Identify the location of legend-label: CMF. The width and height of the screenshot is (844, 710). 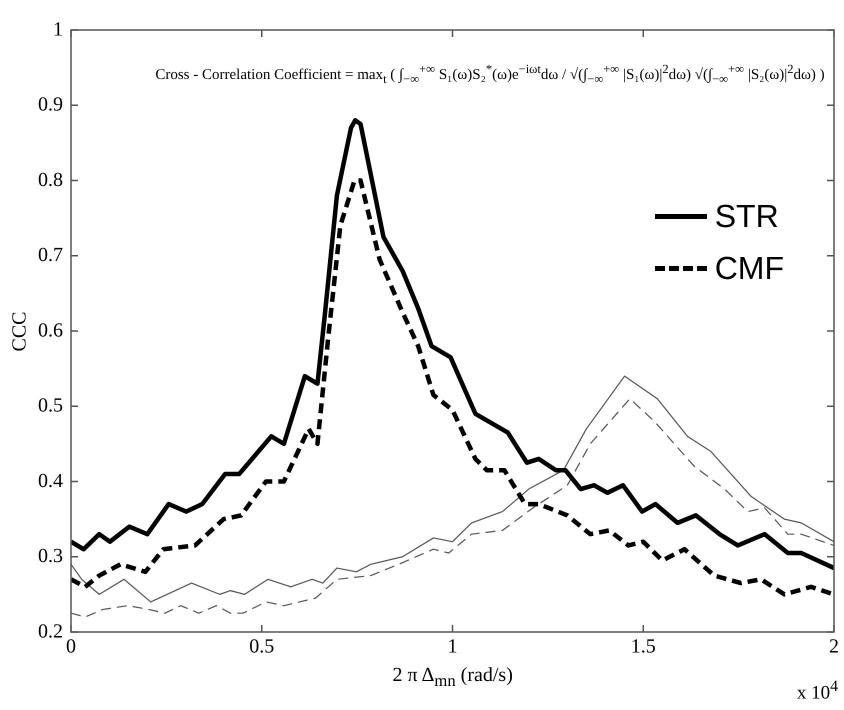
(749, 268).